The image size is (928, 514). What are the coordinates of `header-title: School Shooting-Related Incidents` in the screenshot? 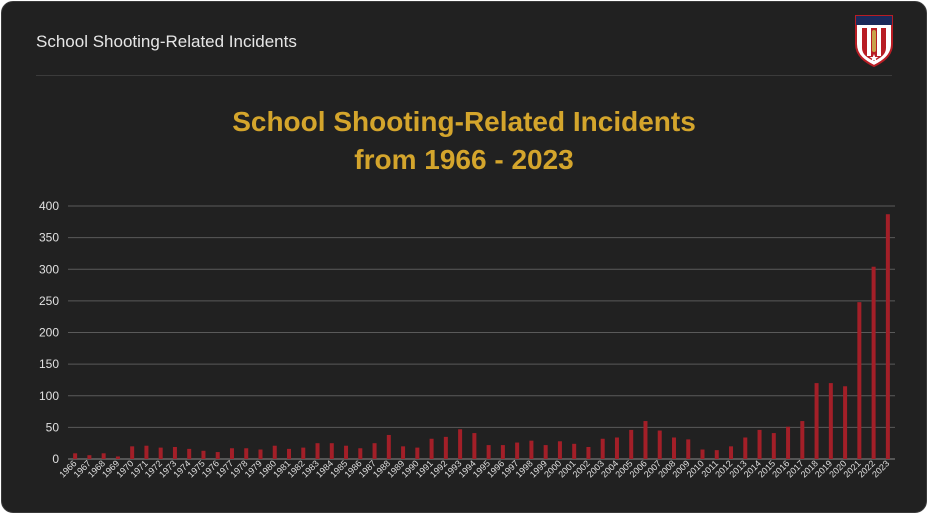 It's located at (166, 41).